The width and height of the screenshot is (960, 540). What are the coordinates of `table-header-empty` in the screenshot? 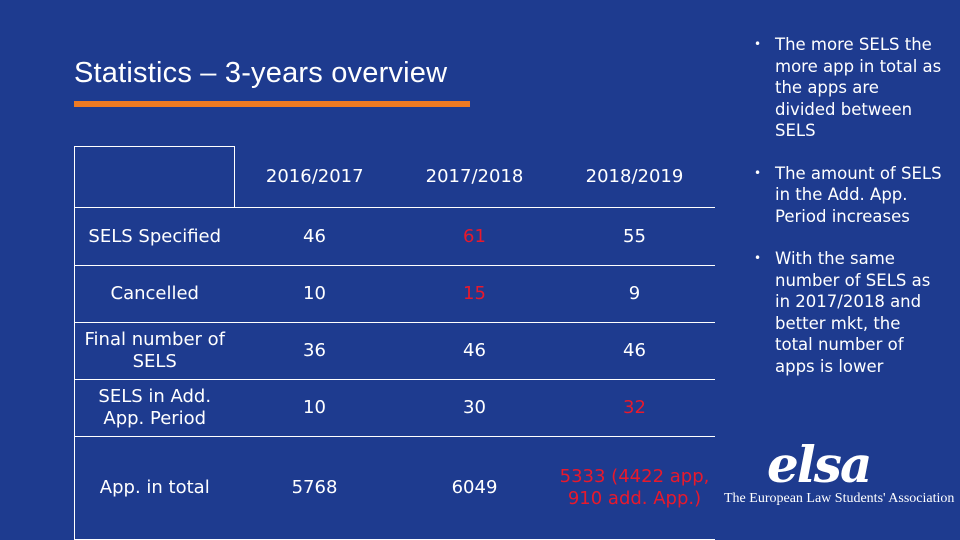 It's located at (154, 177).